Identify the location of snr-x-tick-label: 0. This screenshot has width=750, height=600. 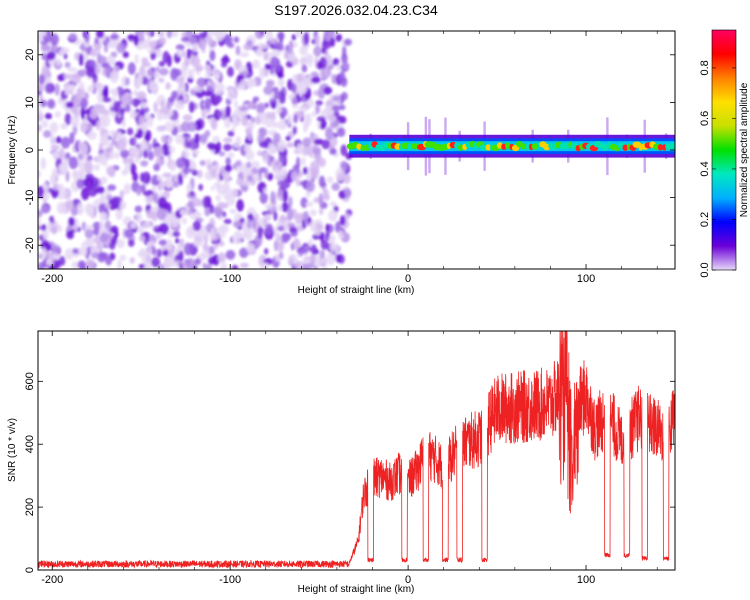
(408, 580).